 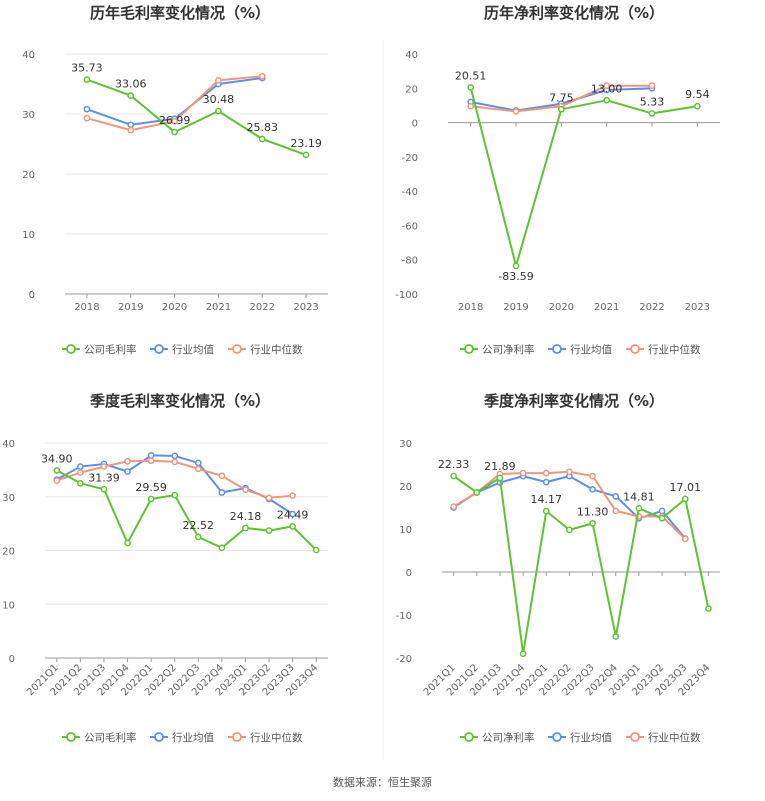 I want to click on legend-item-industry-avg: 行业均值, so click(x=182, y=737).